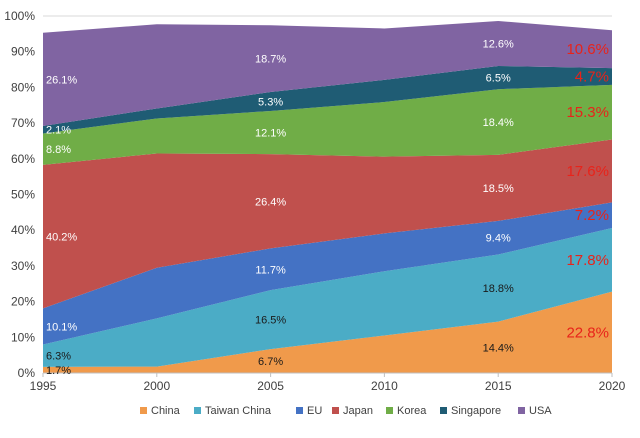 The height and width of the screenshot is (438, 640). I want to click on legend-label: Singapore, so click(476, 411).